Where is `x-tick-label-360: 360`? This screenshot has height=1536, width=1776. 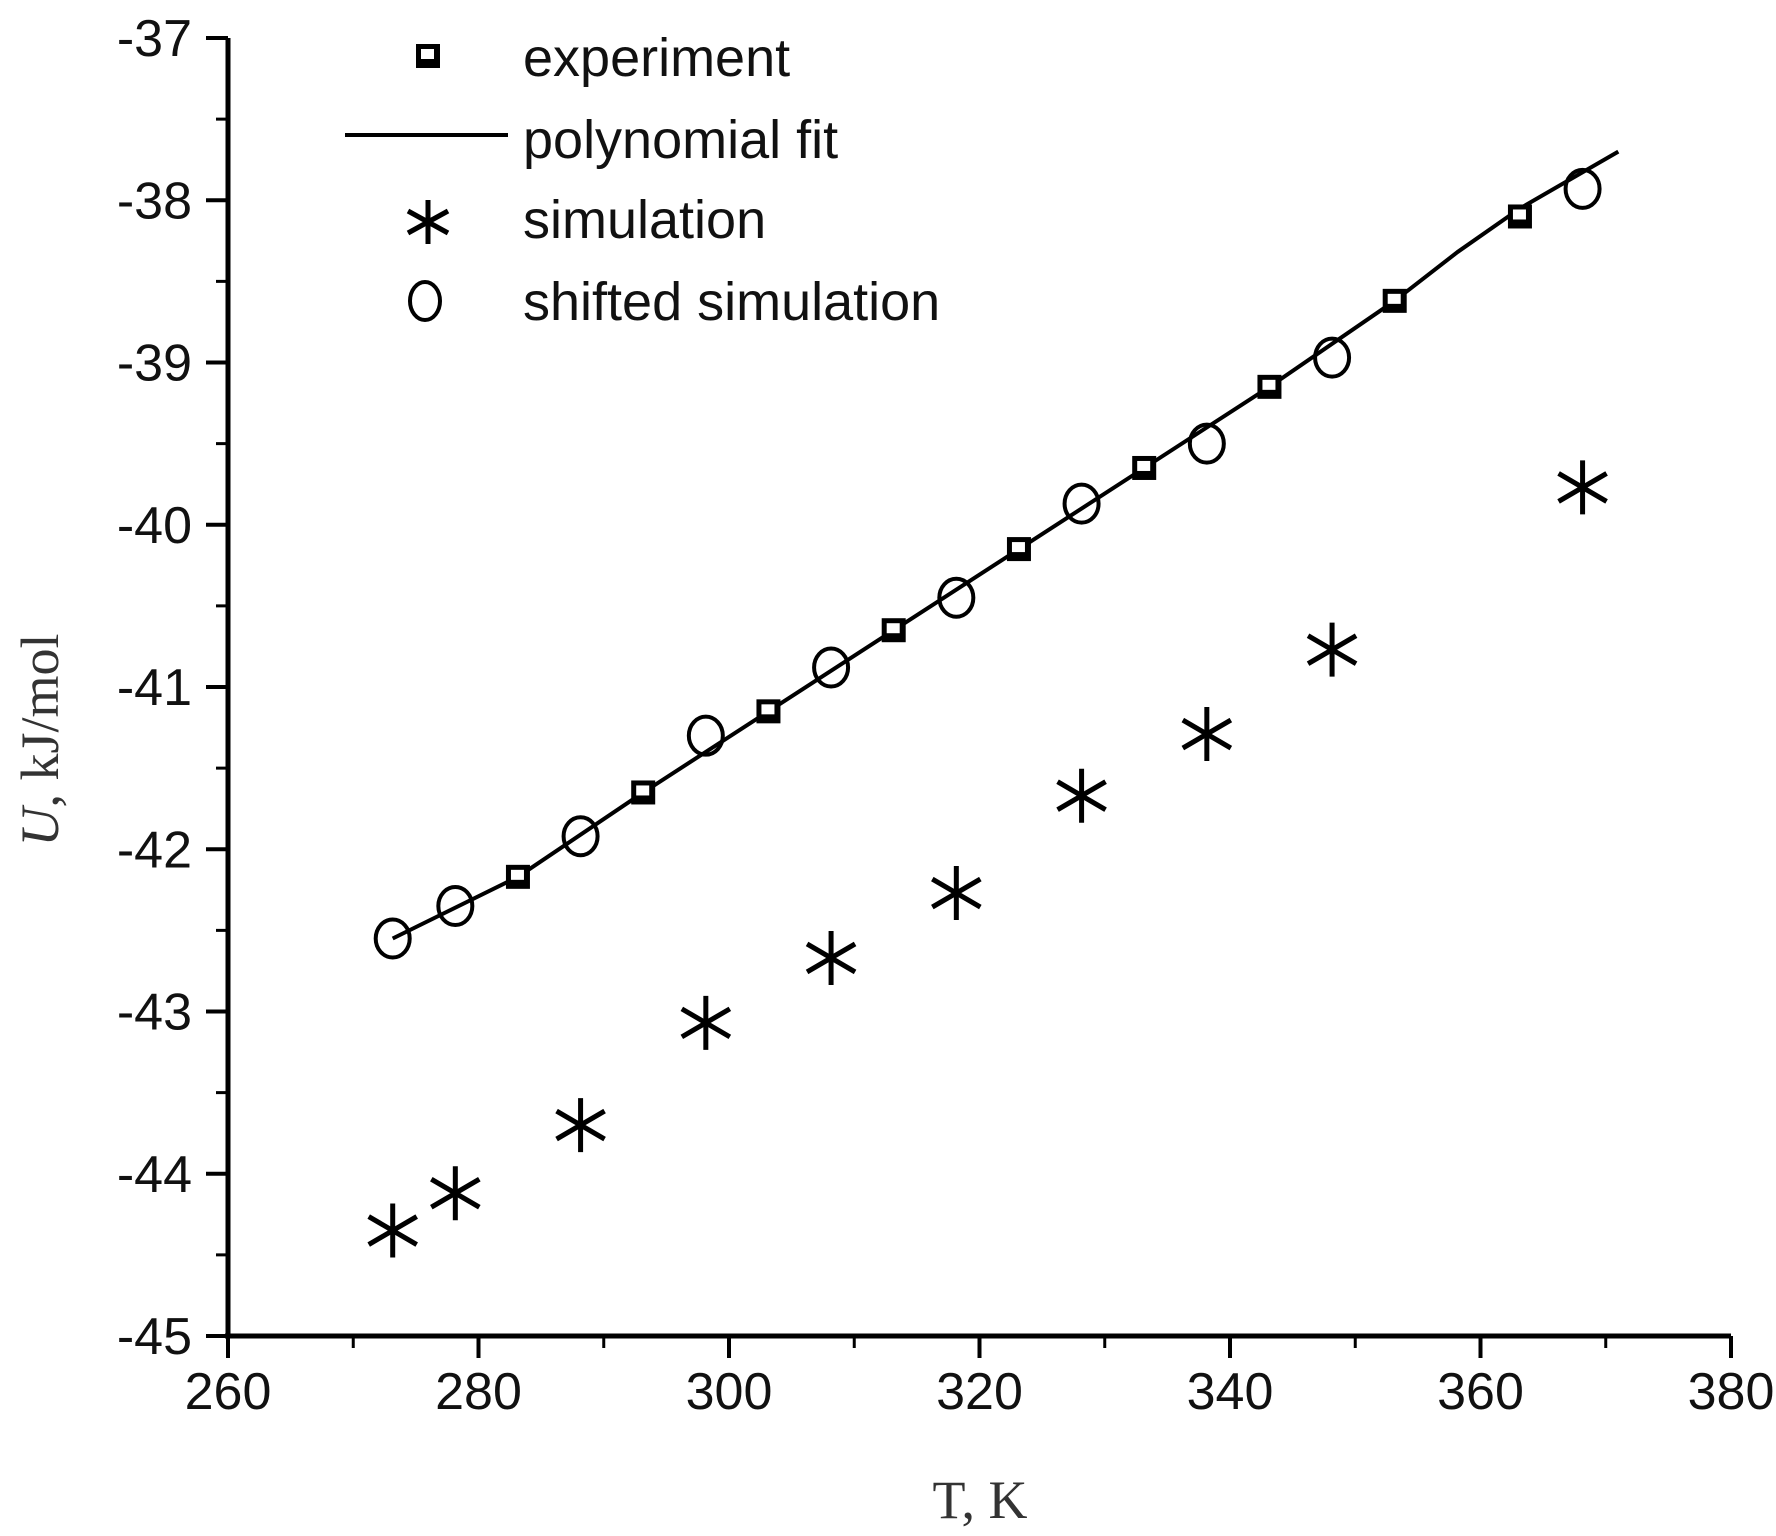 x-tick-label-360: 360 is located at coordinates (1480, 1392).